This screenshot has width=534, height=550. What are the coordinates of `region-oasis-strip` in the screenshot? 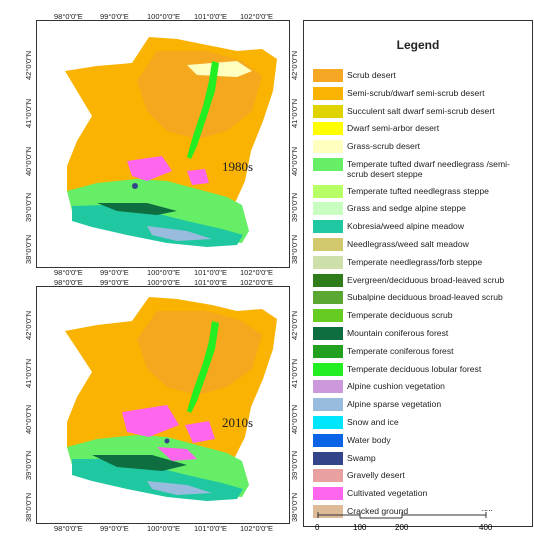 It's located at (203, 367).